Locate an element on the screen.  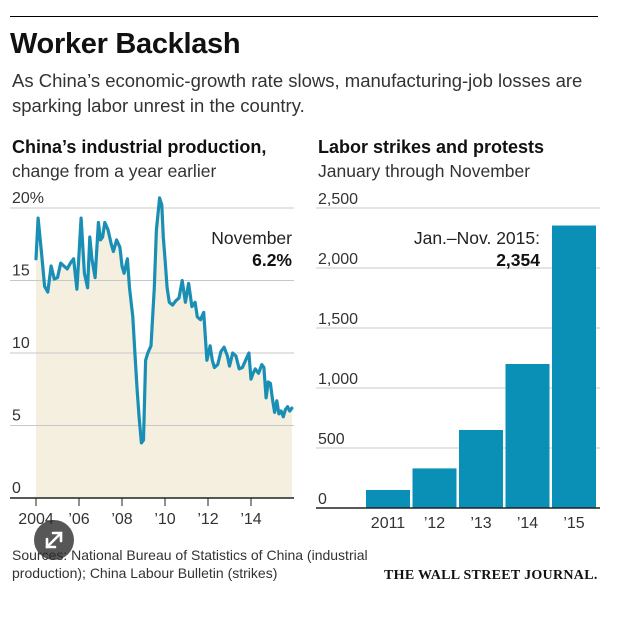
left-panel-title: China’s industrial production, is located at coordinates (139, 147).